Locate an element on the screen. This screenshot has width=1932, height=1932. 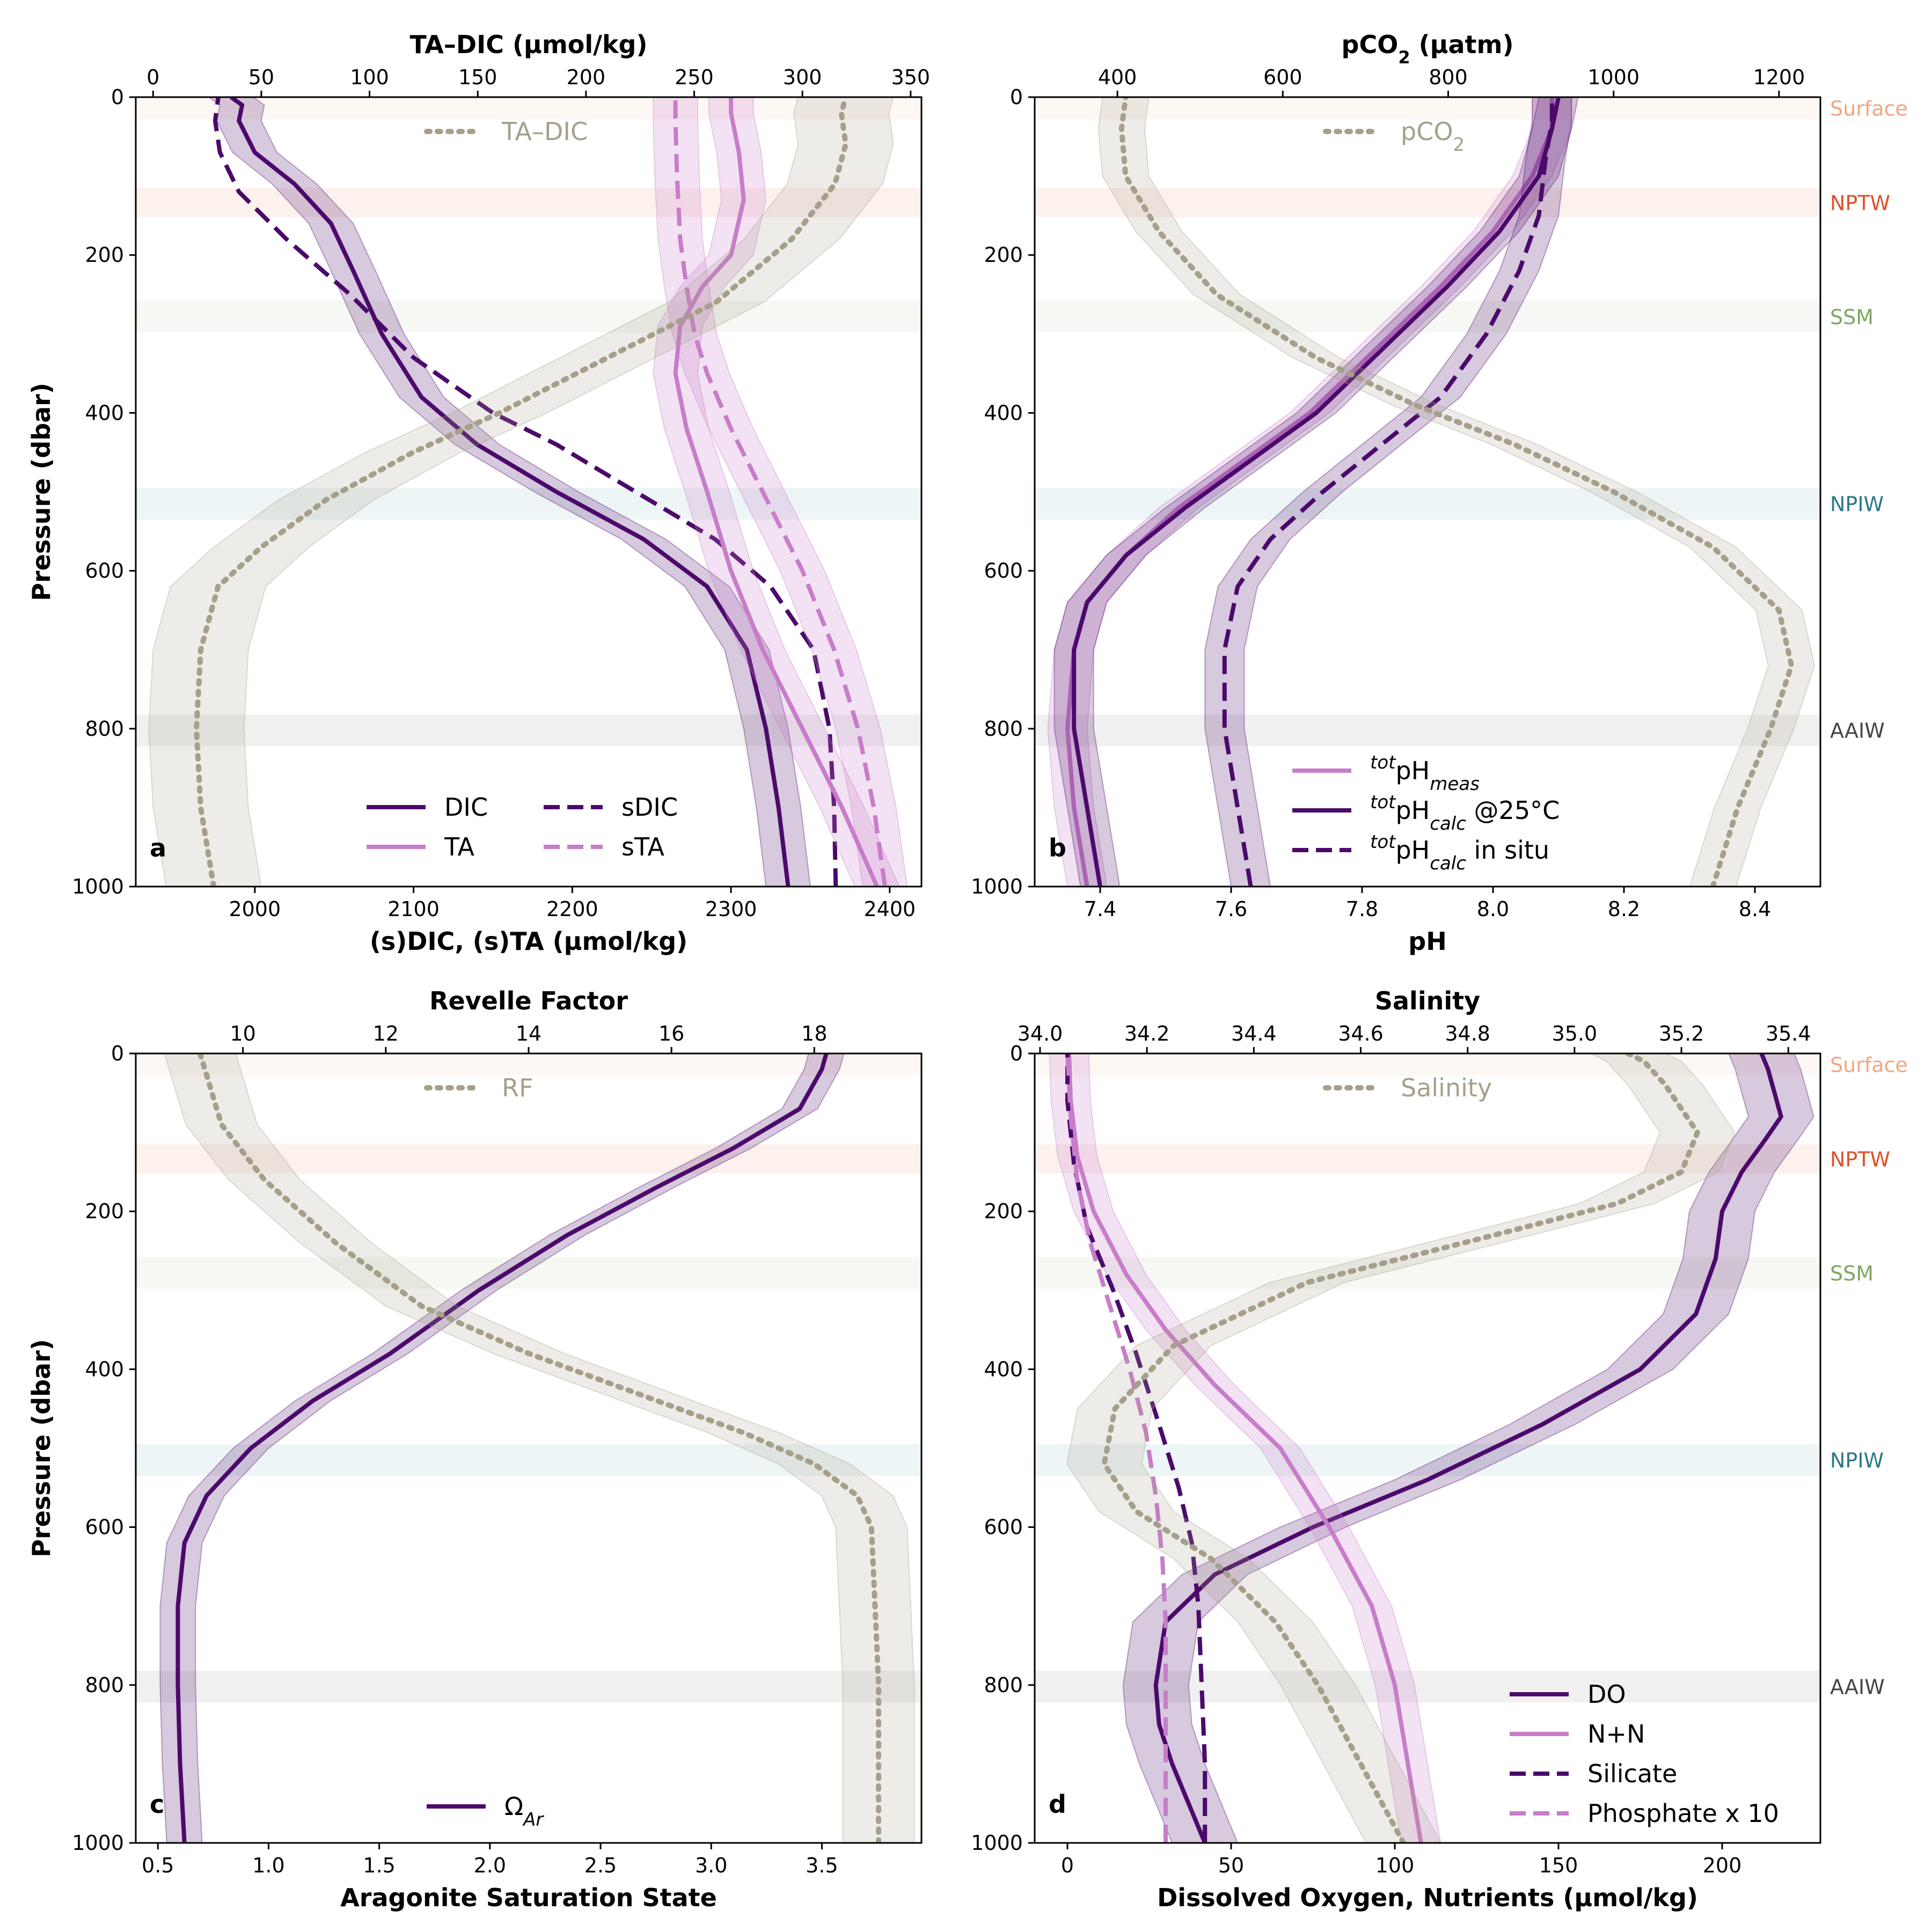
panel-letter: d is located at coordinates (1057, 1804).